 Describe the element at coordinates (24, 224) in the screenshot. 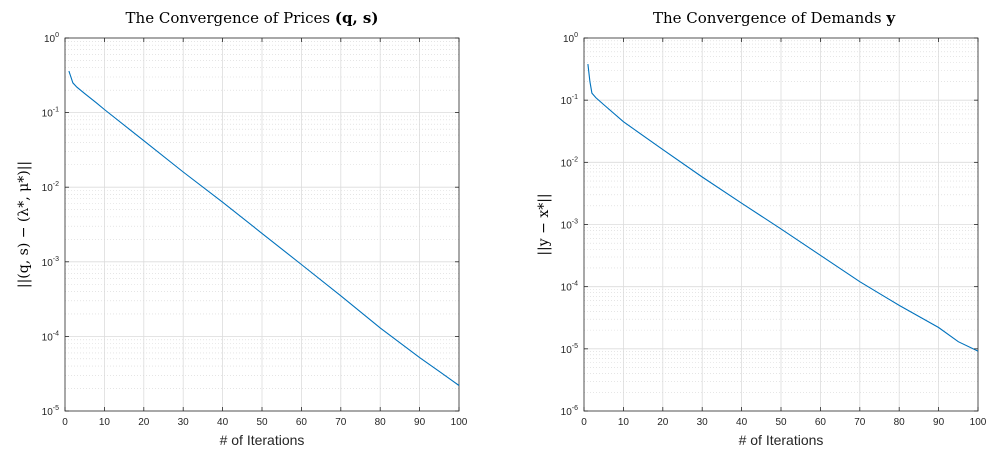

I see `chart-left-y-axis-label: ||(q, s) − (λ*, μ*)||` at that location.